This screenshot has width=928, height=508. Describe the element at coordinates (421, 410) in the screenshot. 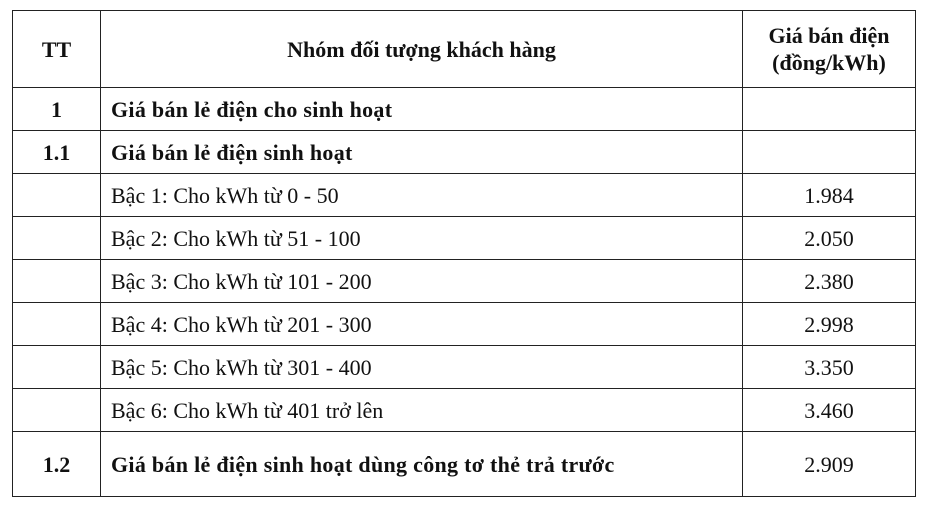

I see `group-cell: Bậc 6: Cho kWh từ 401 trở lên` at that location.